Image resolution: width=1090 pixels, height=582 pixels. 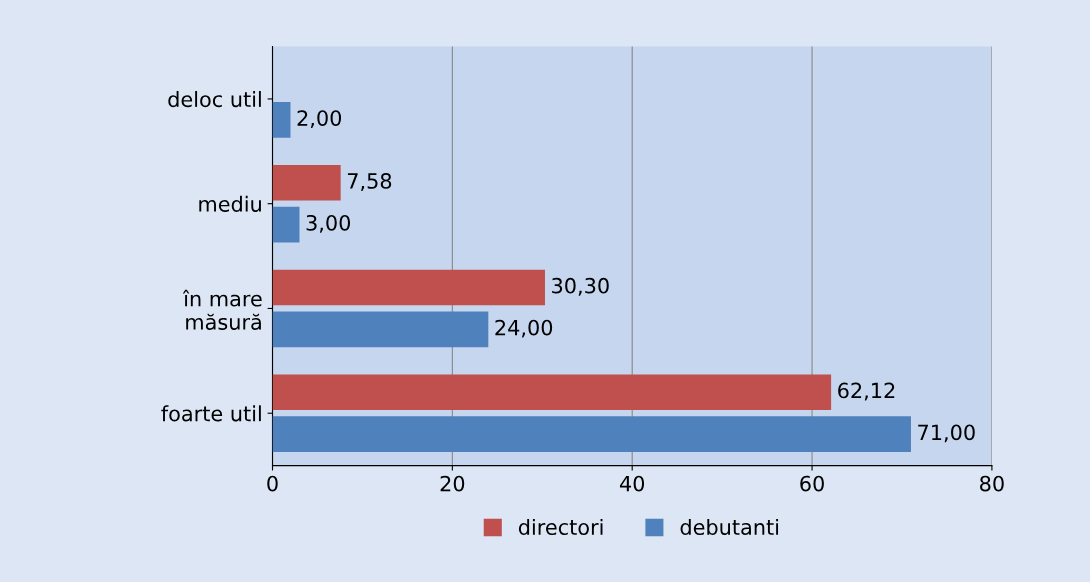 I want to click on data-label: 71,00, so click(x=946, y=433).